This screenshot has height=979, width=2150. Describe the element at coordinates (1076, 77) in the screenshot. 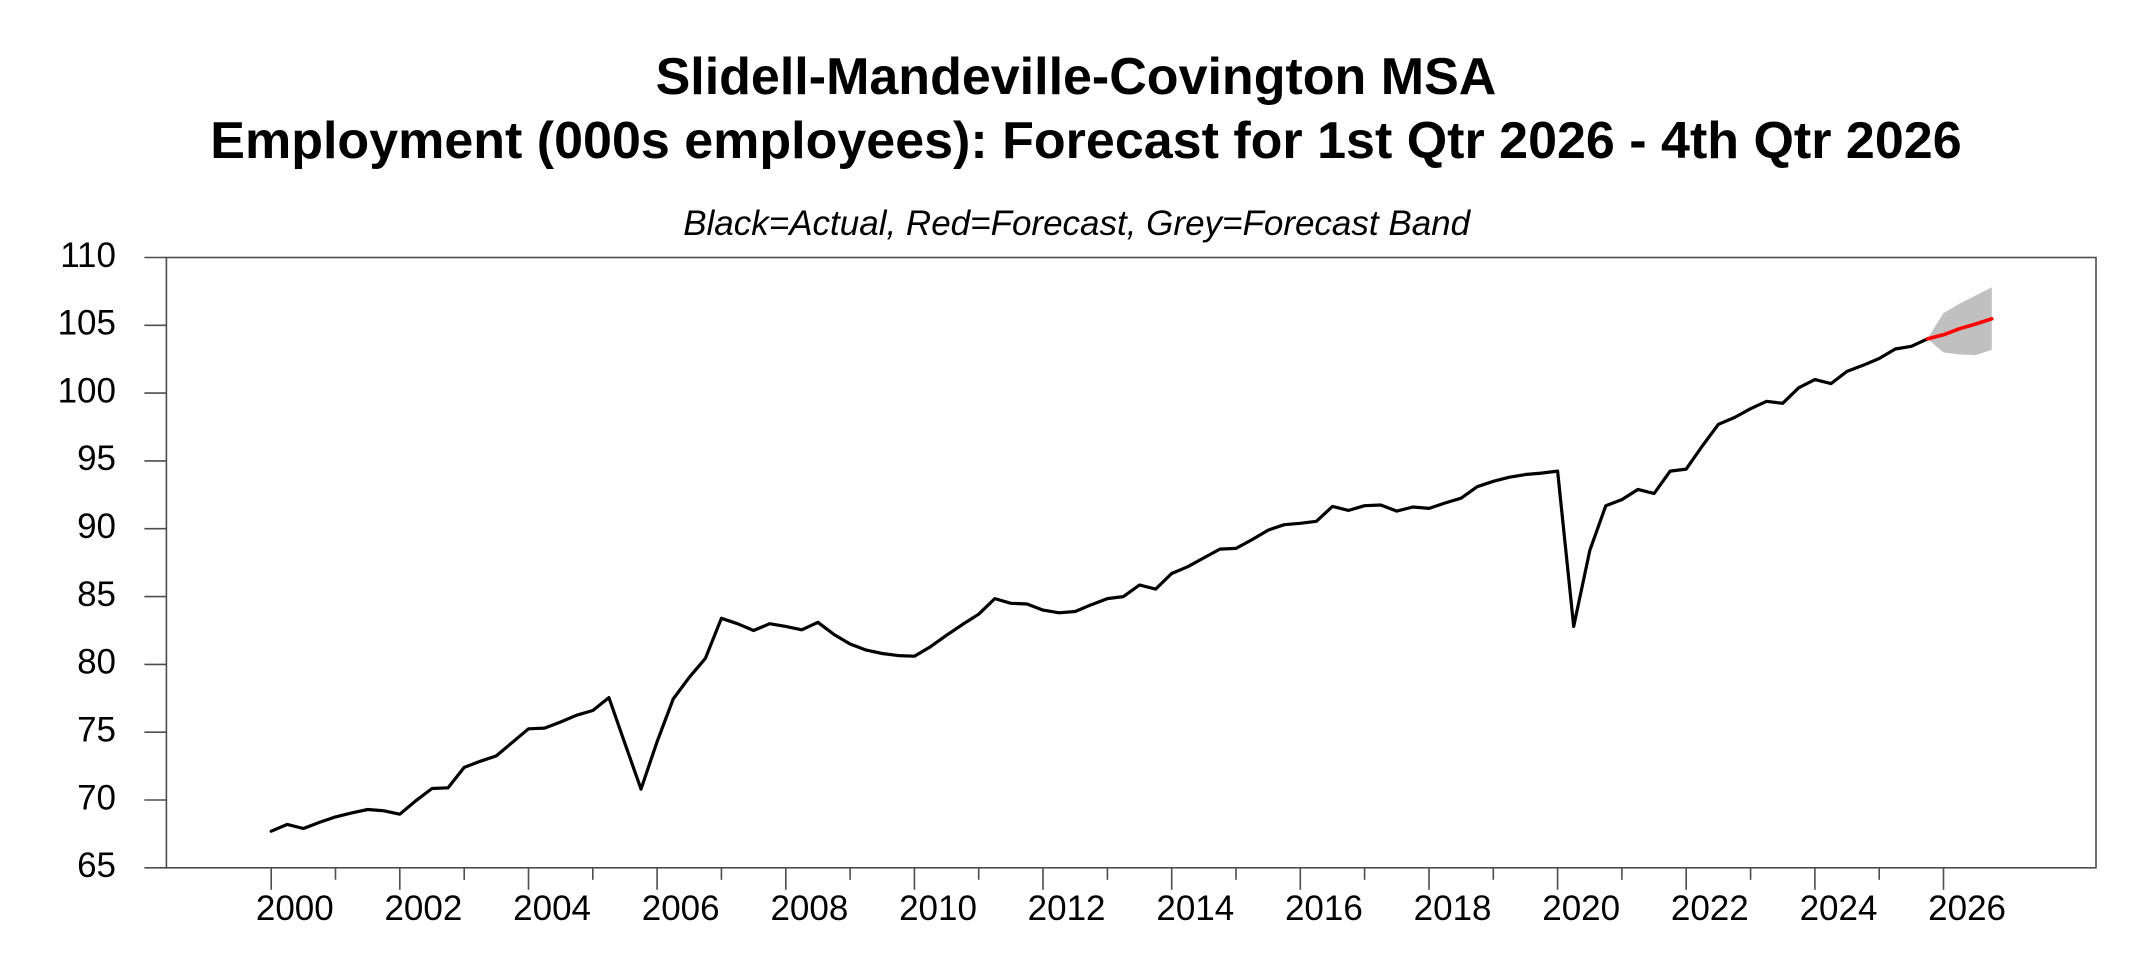

I see `svg-text:Slidell-Mandeville-Covington M: Slidell-Mandeville-Covington MSA` at that location.